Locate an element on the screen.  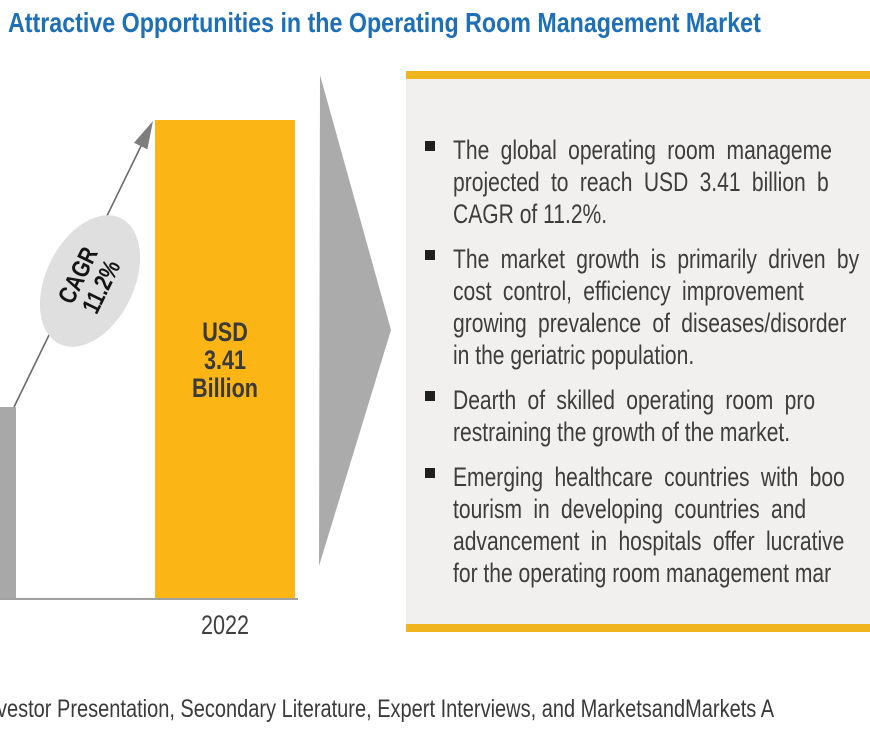
bullet-line: advancement in hospitals offer lucrative is located at coordinates (649, 541).